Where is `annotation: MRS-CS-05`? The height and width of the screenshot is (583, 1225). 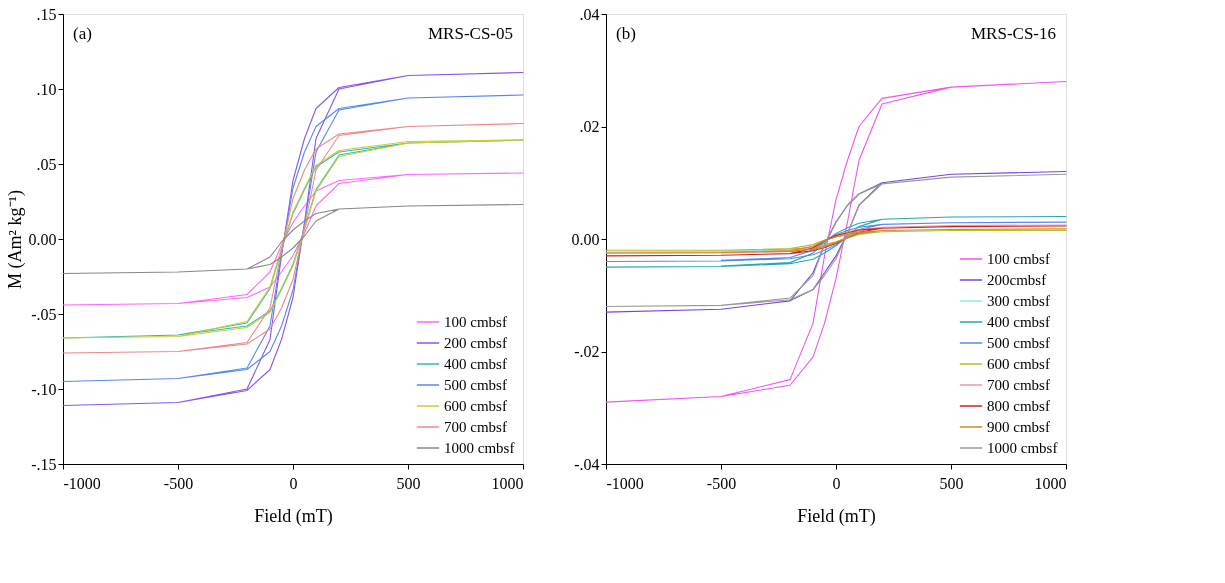 annotation: MRS-CS-05 is located at coordinates (470, 33).